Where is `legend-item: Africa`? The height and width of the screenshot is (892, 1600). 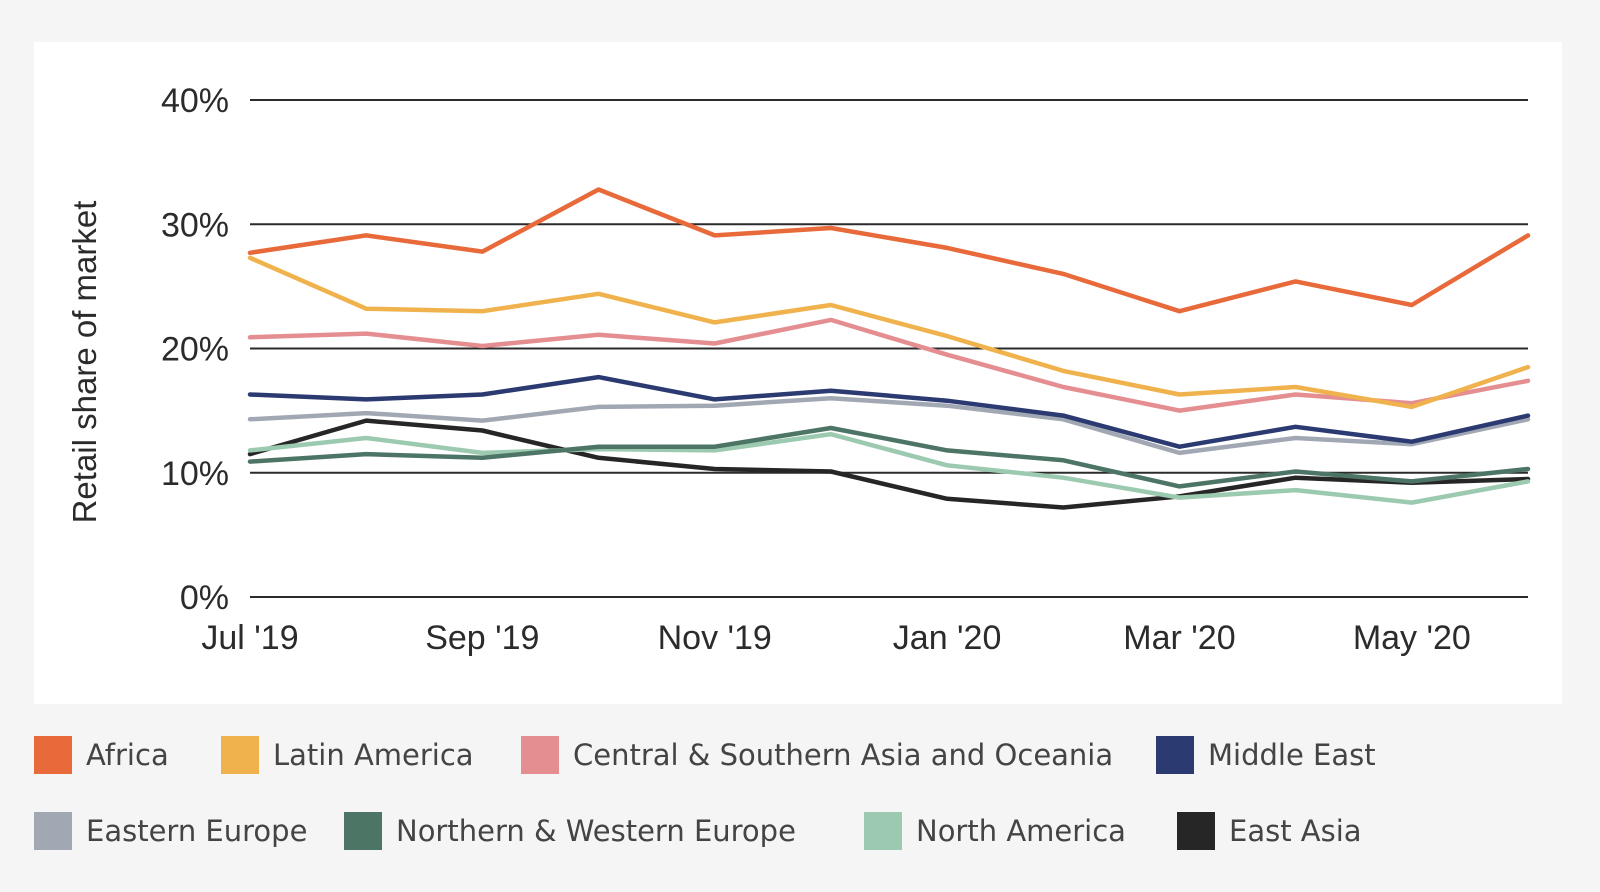 legend-item: Africa is located at coordinates (101, 755).